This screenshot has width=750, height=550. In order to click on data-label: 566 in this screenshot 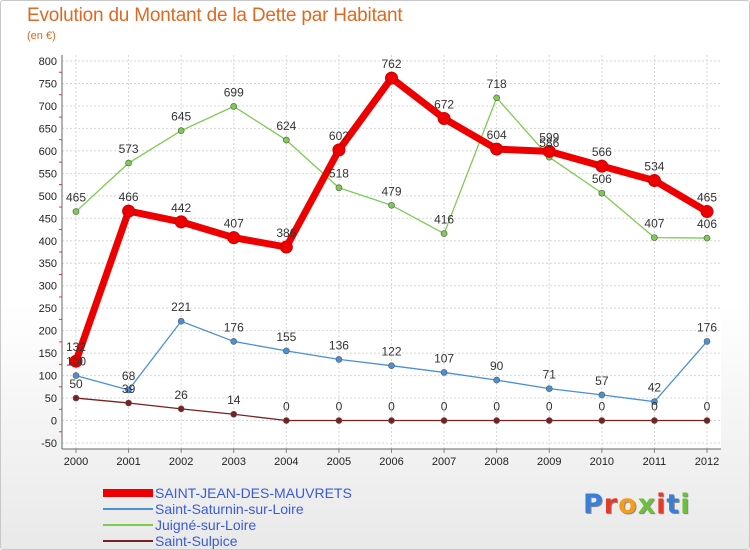, I will do `click(602, 152)`.